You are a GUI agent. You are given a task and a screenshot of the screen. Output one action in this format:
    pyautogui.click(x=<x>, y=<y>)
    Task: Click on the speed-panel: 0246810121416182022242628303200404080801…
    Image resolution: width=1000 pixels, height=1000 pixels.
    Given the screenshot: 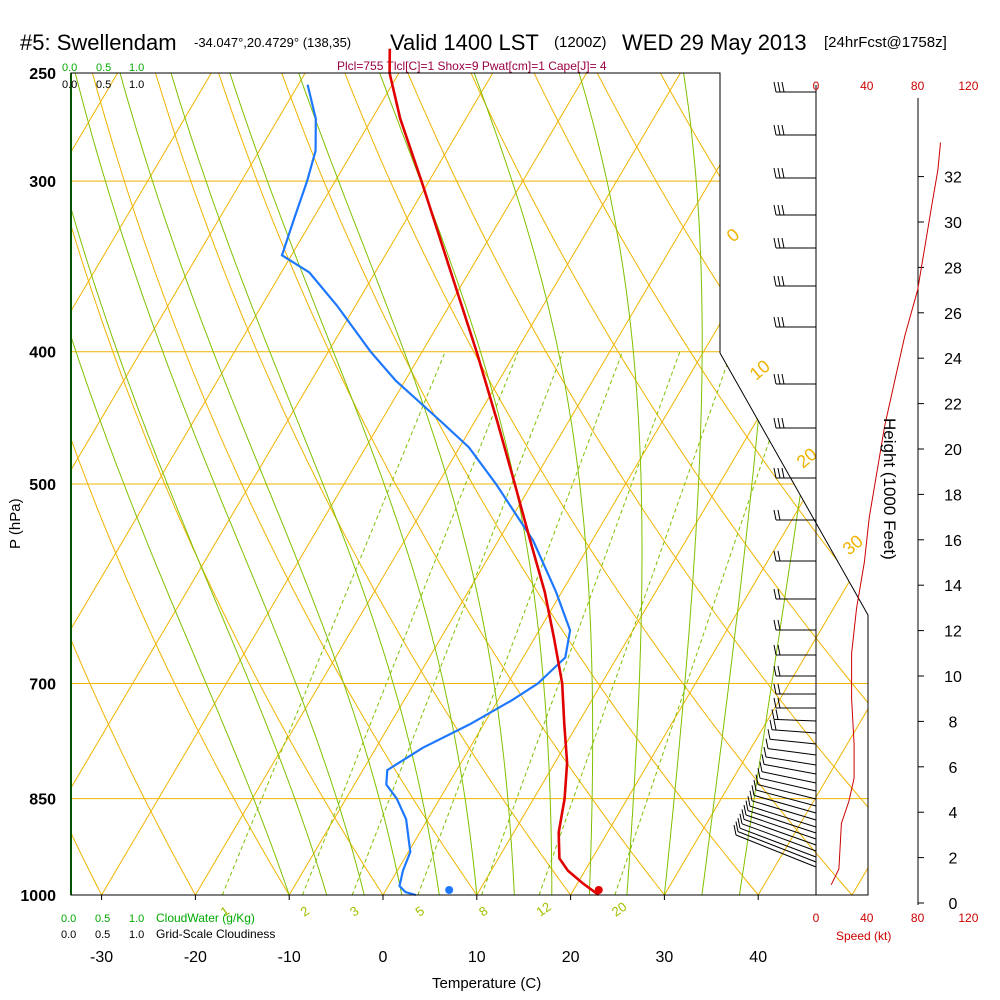 What is the action you would take?
    pyautogui.click(x=896, y=502)
    